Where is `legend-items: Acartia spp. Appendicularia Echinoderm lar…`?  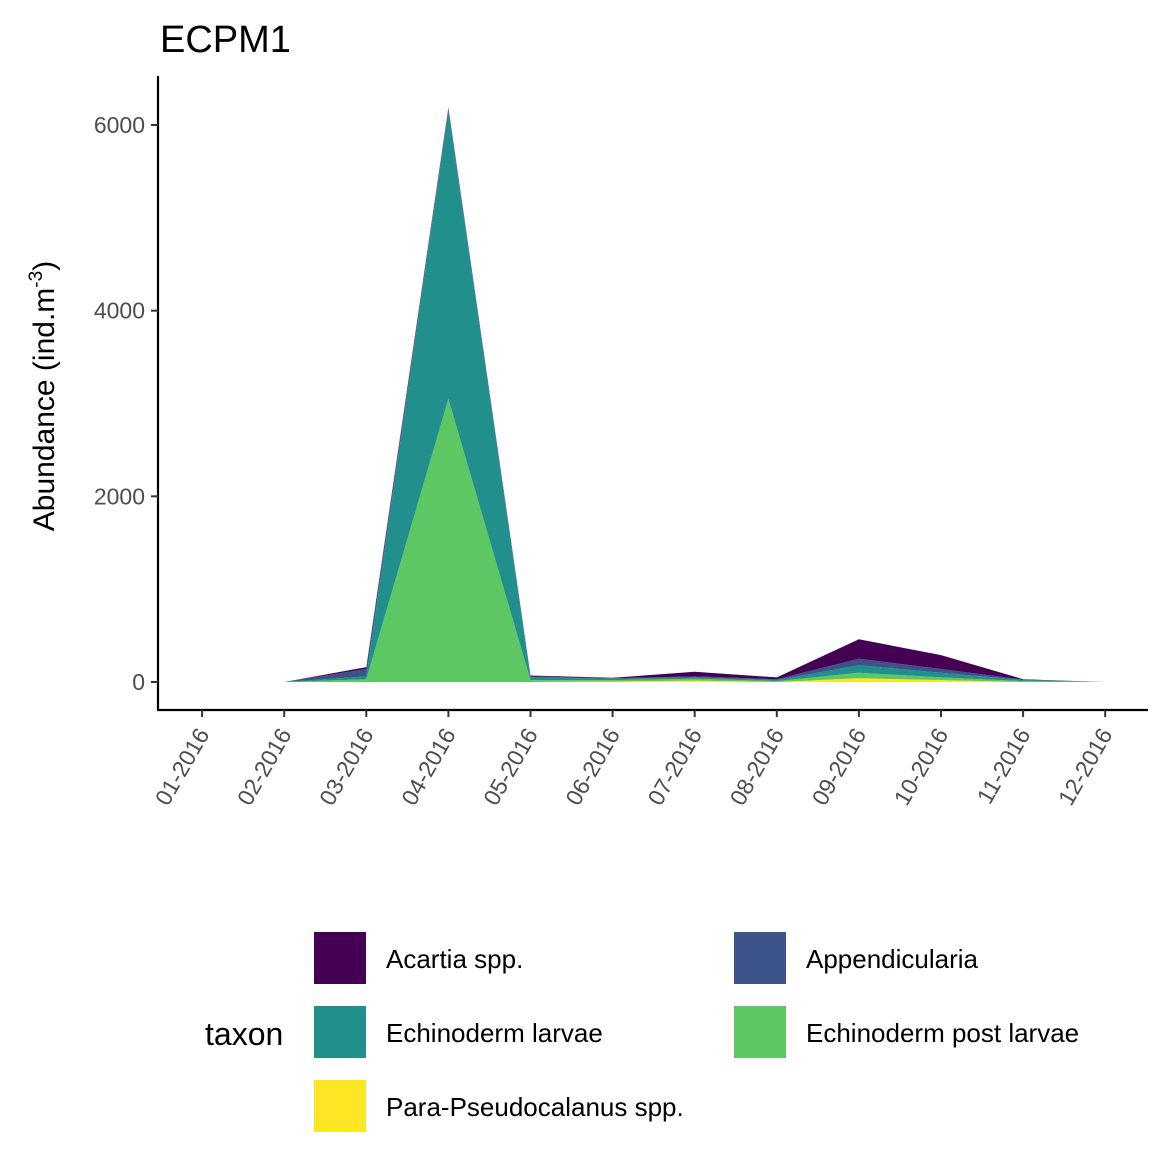 legend-items: Acartia spp. Appendicularia Echinoderm lar… is located at coordinates (696, 1032).